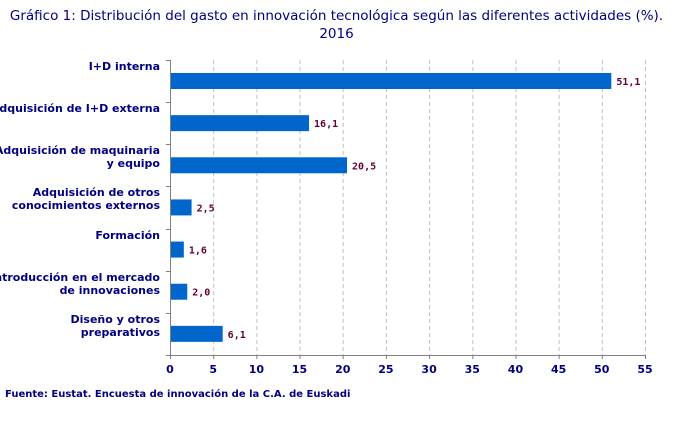  Describe the element at coordinates (628, 82) in the screenshot. I see `value-label: 51,1` at that location.